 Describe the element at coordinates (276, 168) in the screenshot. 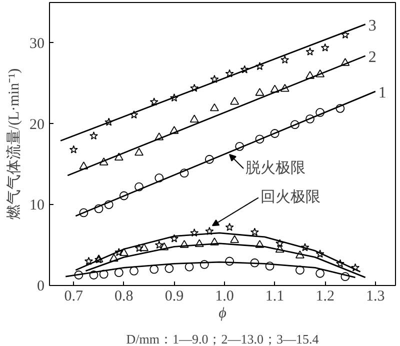

I see `annotation: 脱火极限` at that location.